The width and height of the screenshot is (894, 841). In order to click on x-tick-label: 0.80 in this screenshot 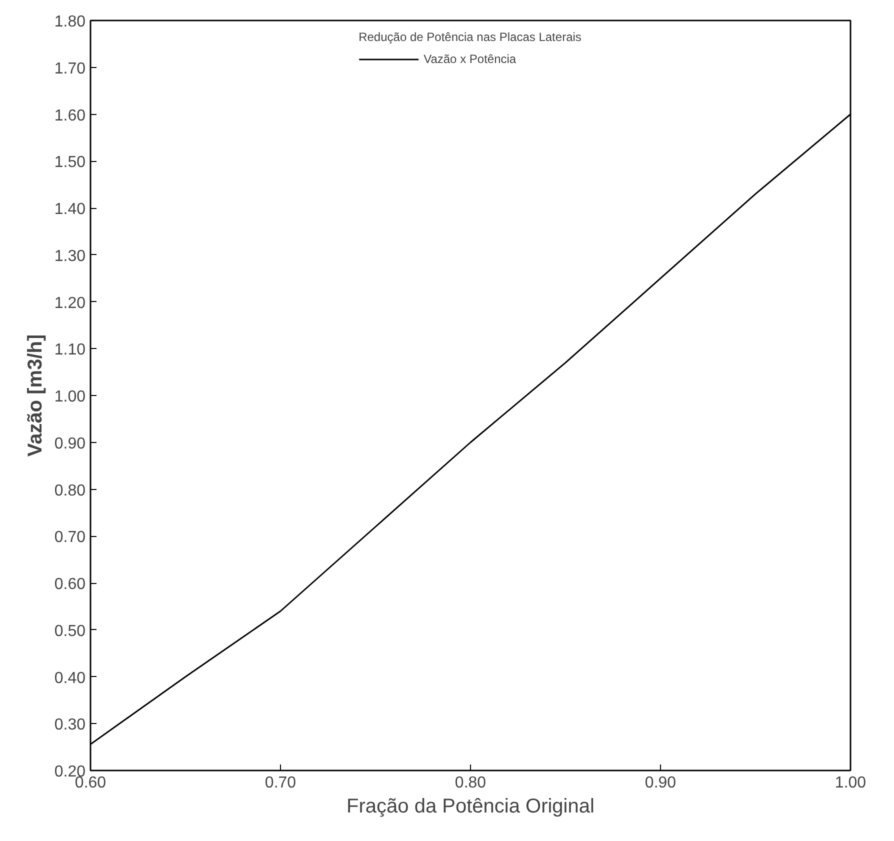, I will do `click(470, 783)`.